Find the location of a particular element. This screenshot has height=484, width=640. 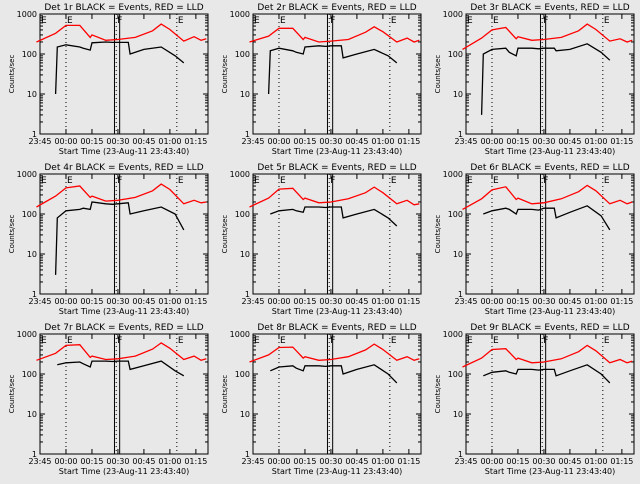

plot-title: Det 4r BLACK = Events, RED = LLD is located at coordinates (123, 168).